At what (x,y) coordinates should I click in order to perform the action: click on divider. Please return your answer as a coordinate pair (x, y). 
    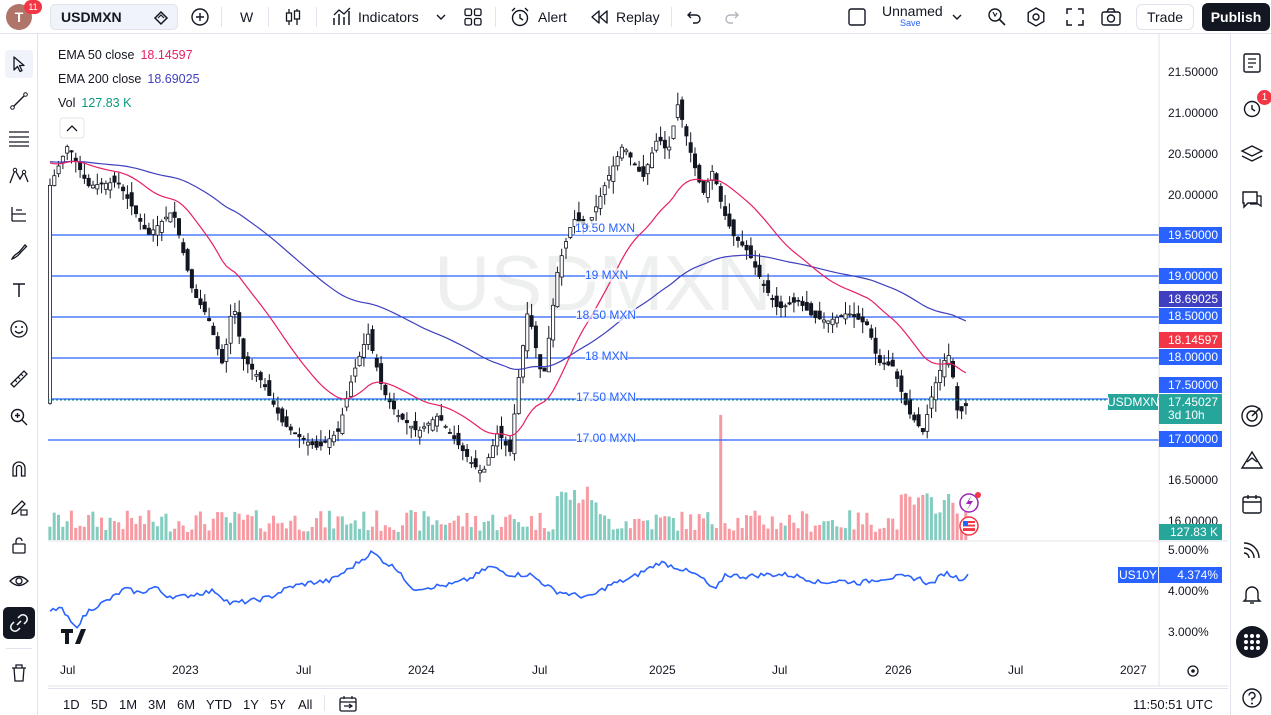
    Looking at the image, I should click on (324, 703).